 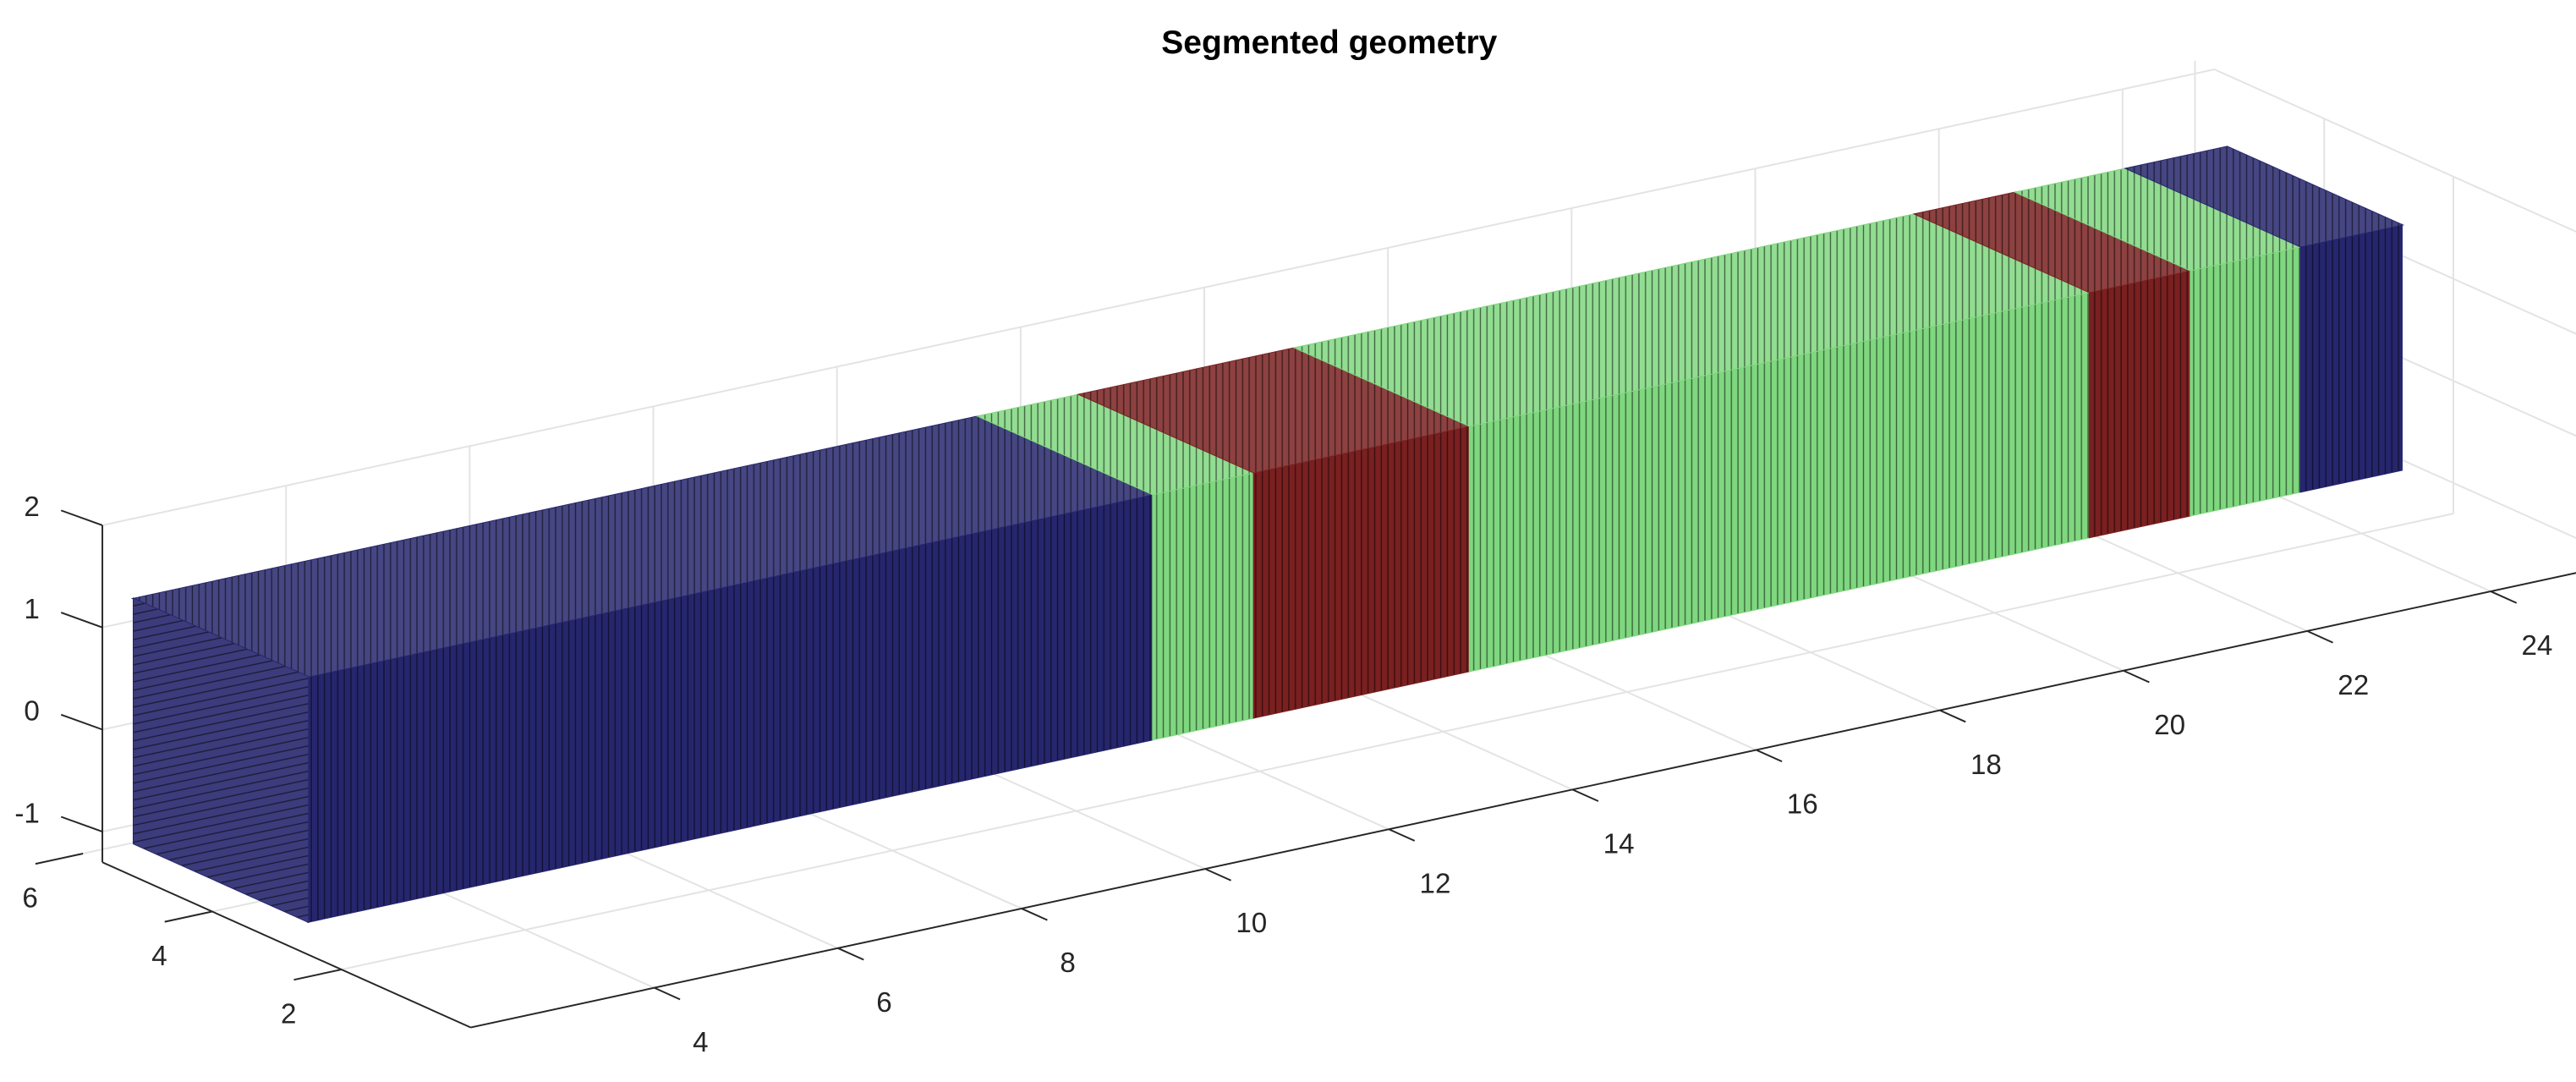 I want to click on x-tick-label: 12, so click(x=1434, y=883).